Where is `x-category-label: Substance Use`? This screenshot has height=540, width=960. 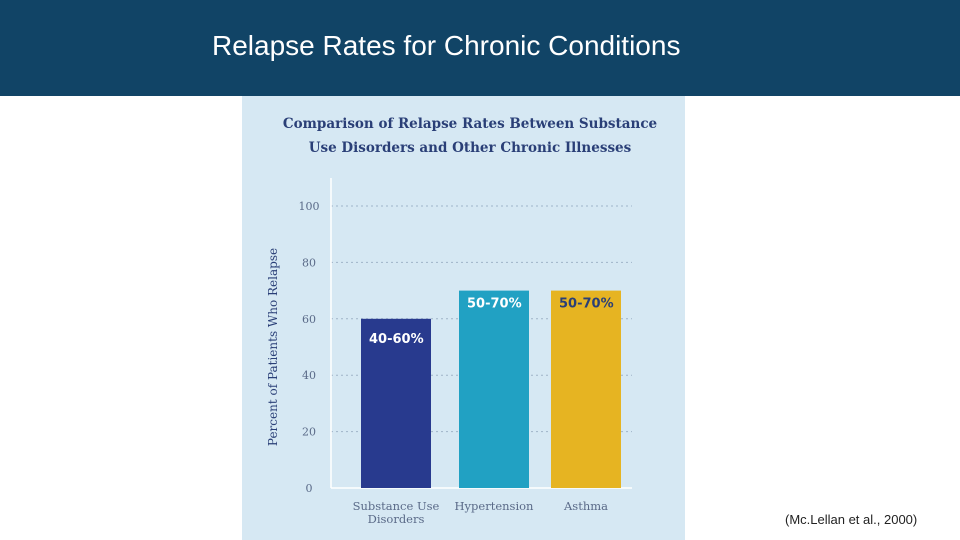 x-category-label: Substance Use is located at coordinates (396, 506).